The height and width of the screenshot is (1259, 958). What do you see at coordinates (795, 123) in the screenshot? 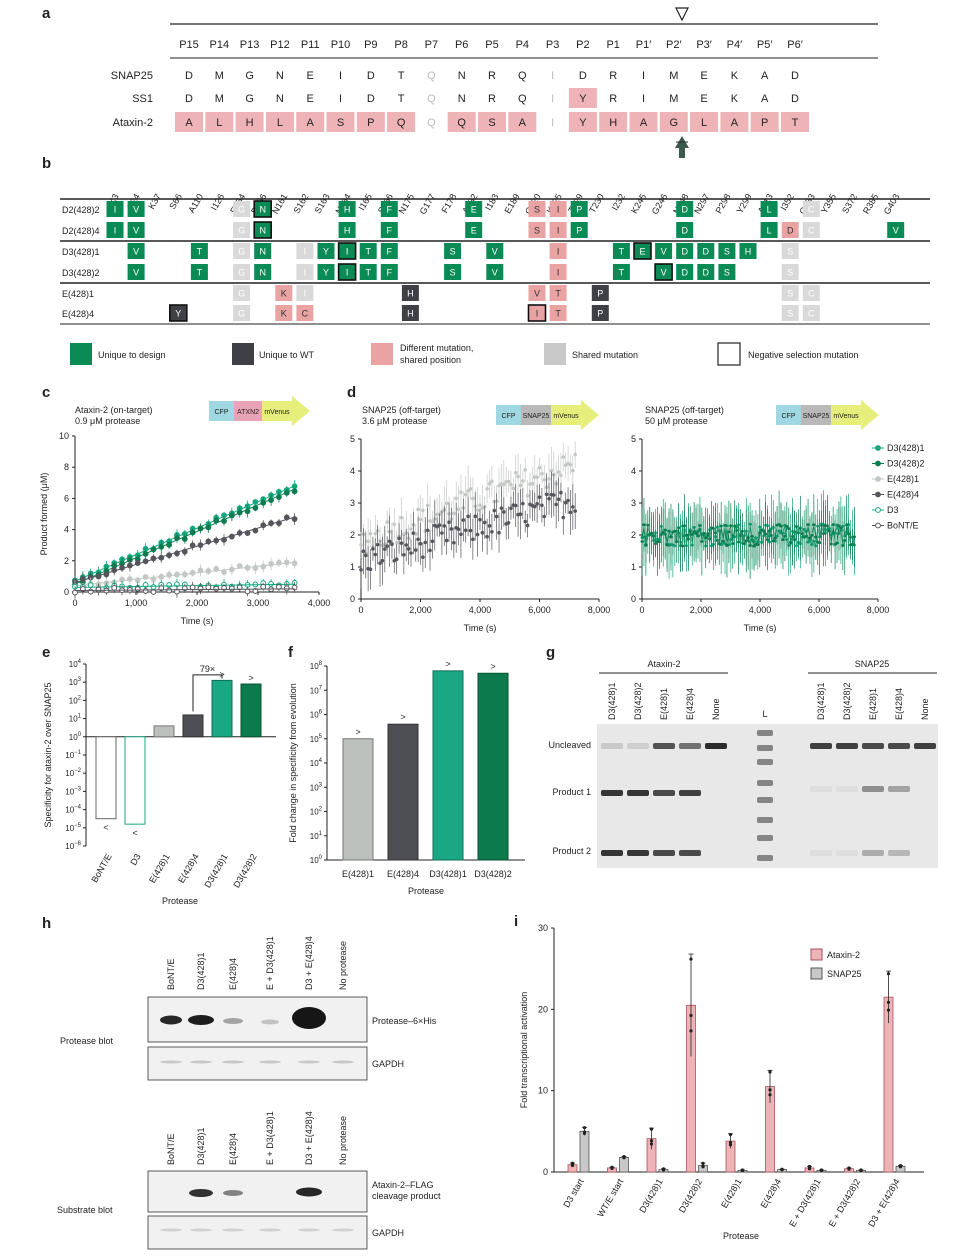
I see `residue-letter: T` at bounding box center [795, 123].